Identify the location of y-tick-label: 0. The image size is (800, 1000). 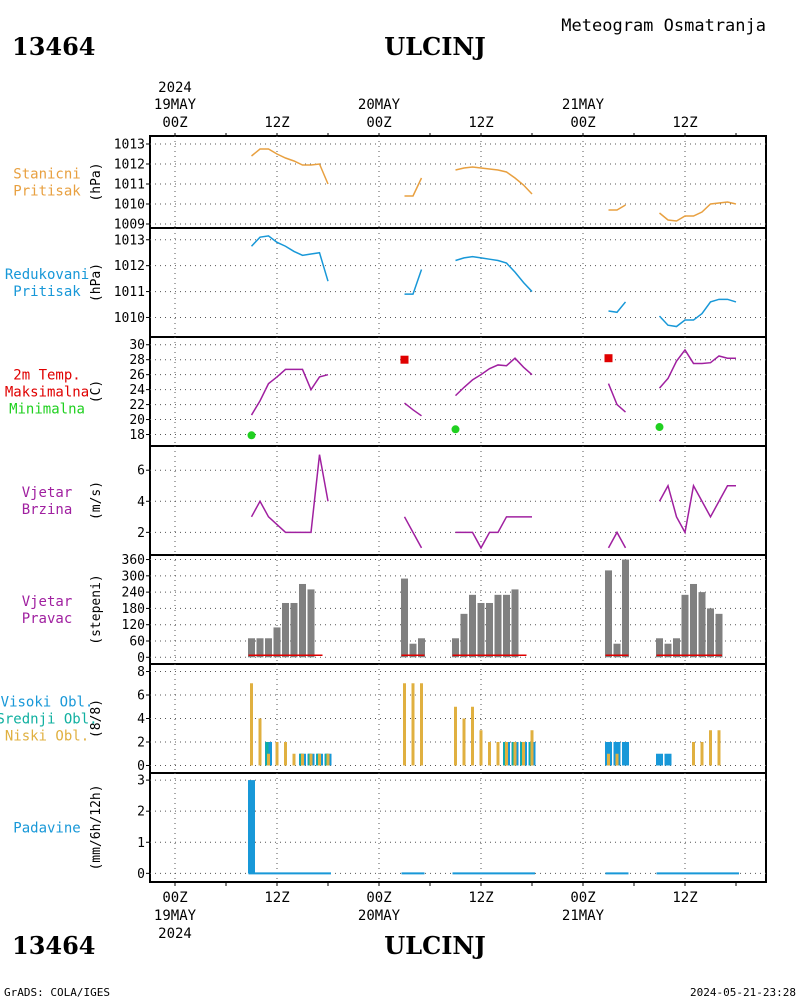
(141, 658).